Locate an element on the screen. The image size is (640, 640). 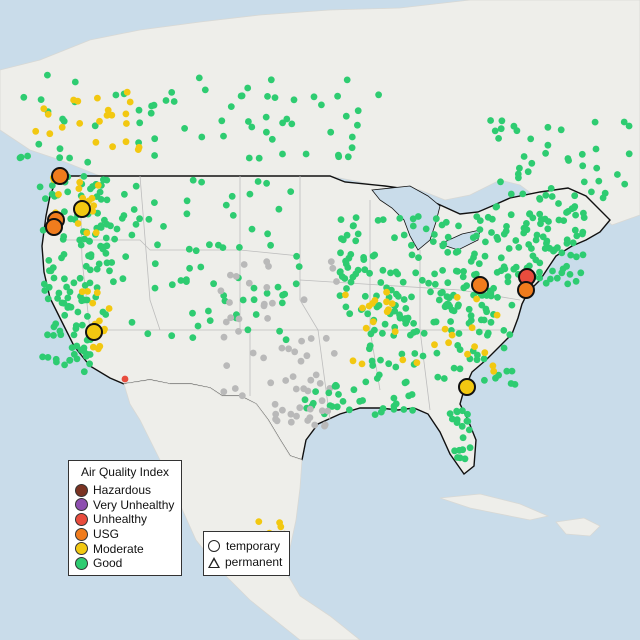
unhealthy-swatch is located at coordinates (81, 519).